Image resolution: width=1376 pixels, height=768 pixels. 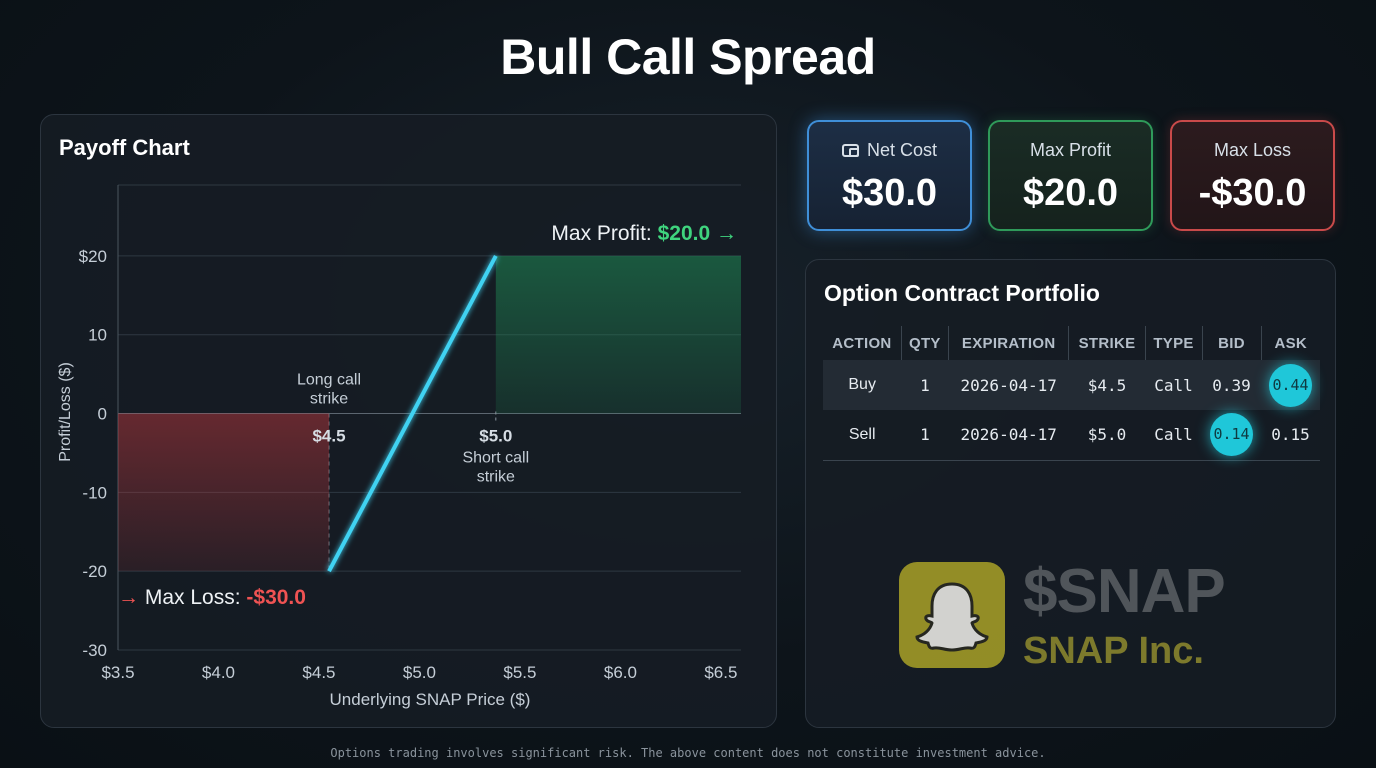 What do you see at coordinates (924, 343) in the screenshot?
I see `col-qty: QTY` at bounding box center [924, 343].